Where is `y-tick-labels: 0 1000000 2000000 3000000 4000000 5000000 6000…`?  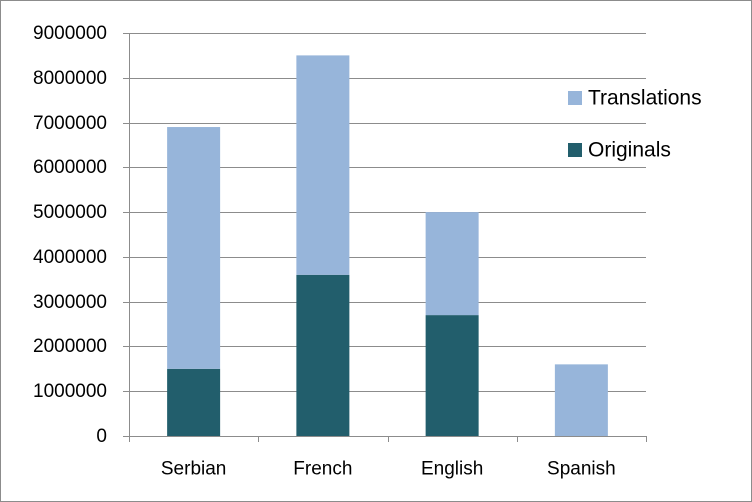 y-tick-labels: 0 1000000 2000000 3000000 4000000 5000000 6000… is located at coordinates (70, 235).